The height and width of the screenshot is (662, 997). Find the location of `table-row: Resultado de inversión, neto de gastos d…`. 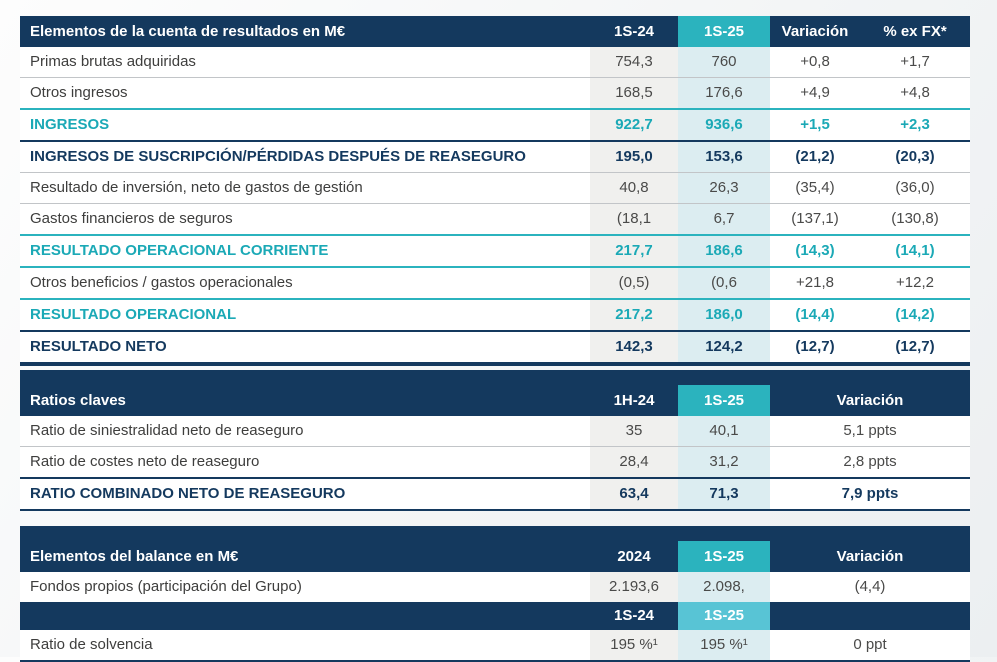

table-row: Resultado de inversión, neto de gastos d… is located at coordinates (495, 187).